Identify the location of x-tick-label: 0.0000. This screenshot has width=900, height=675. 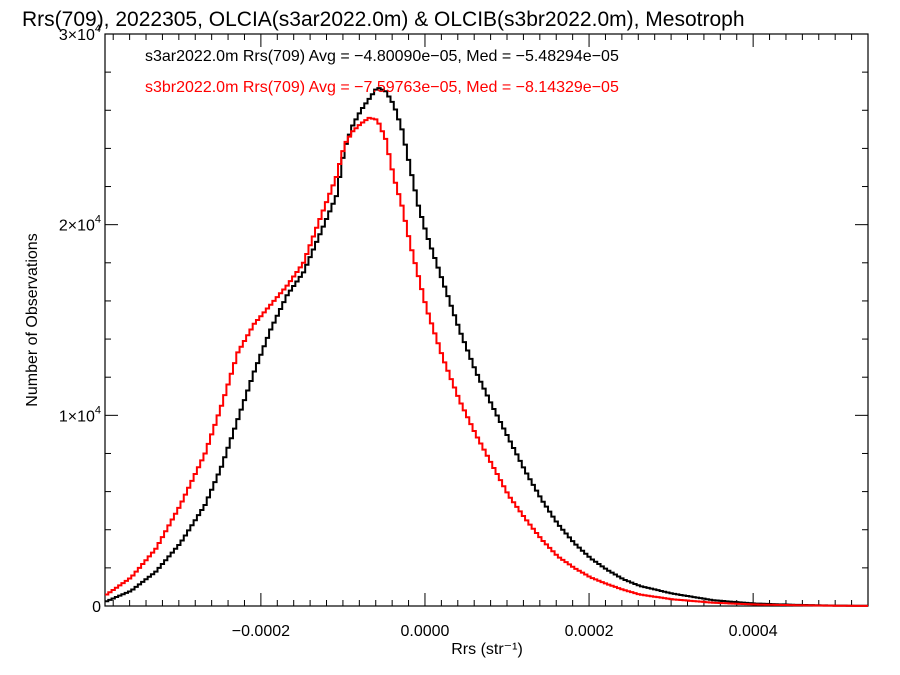
(424, 631).